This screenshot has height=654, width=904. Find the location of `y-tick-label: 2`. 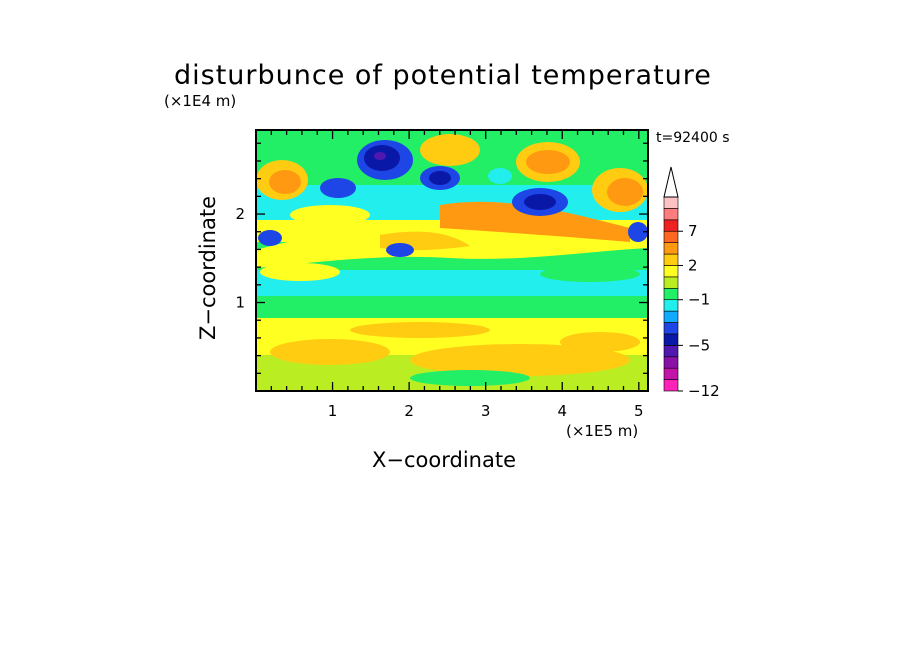

y-tick-label: 2 is located at coordinates (240, 214).